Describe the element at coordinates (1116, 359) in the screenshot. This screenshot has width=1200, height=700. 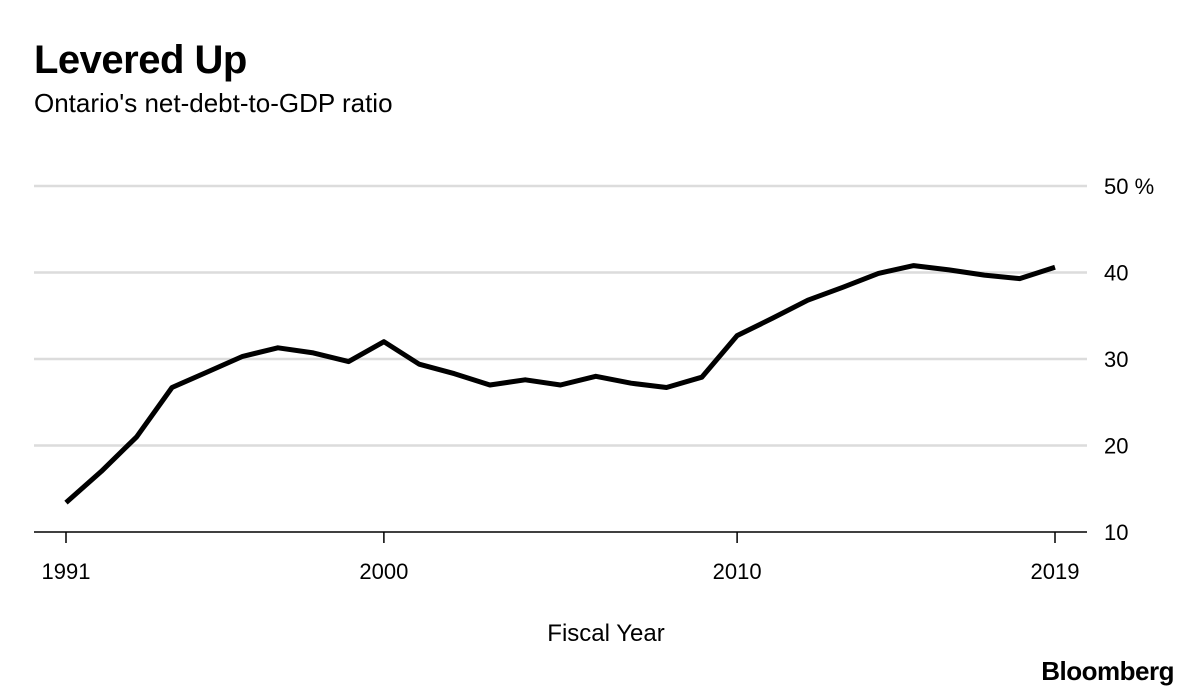
I see `y-tick-label: 30` at that location.